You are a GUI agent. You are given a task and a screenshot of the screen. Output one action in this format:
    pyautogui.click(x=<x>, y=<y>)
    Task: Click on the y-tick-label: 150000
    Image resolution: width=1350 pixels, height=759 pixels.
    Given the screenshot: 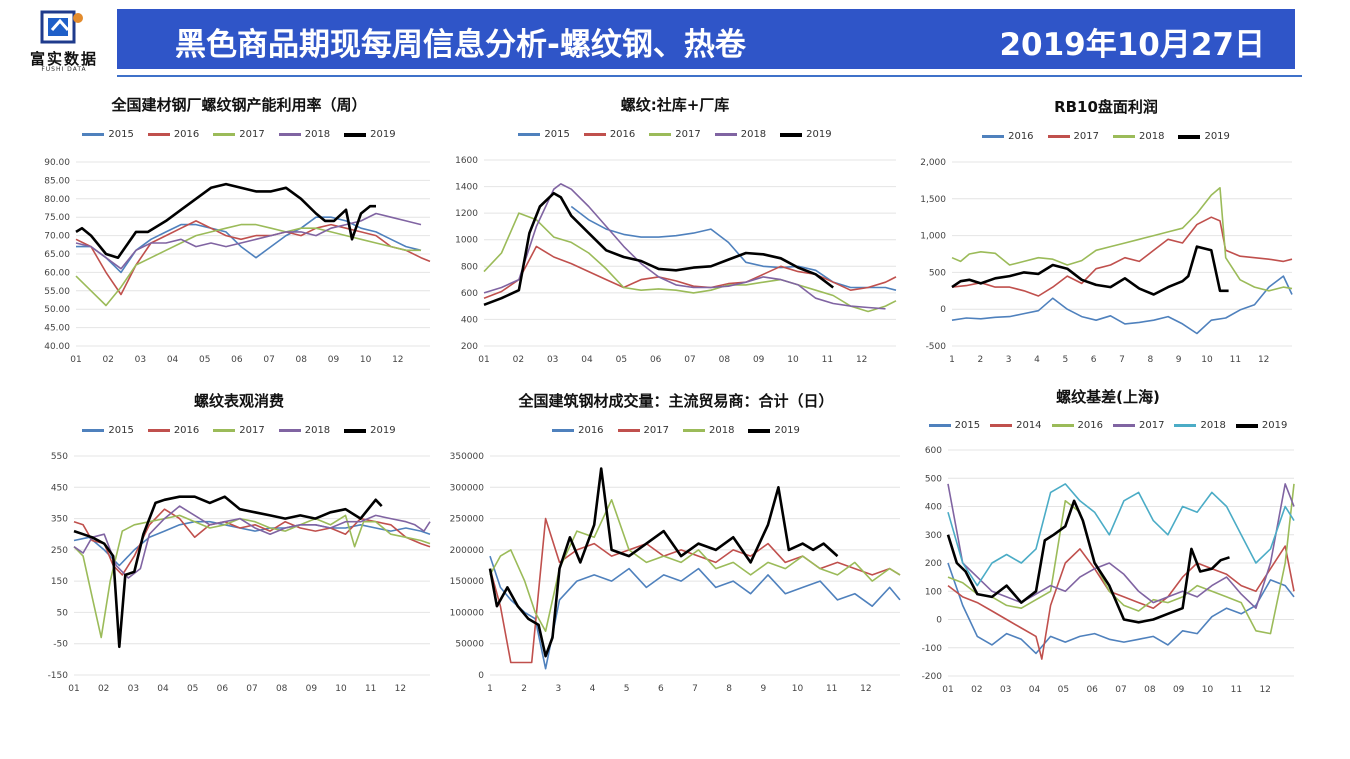 What is the action you would take?
    pyautogui.click(x=467, y=582)
    